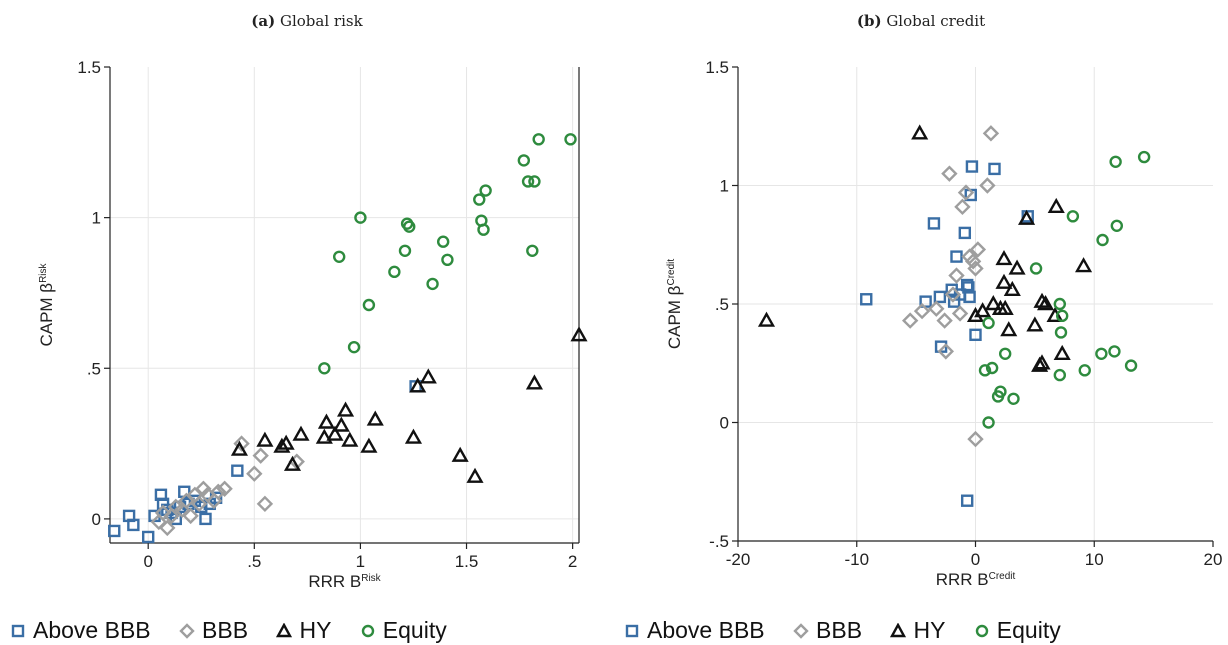 This screenshot has height=645, width=1228. What do you see at coordinates (694, 630) in the screenshot?
I see `legend-item-above-bbb: Above BBB` at bounding box center [694, 630].